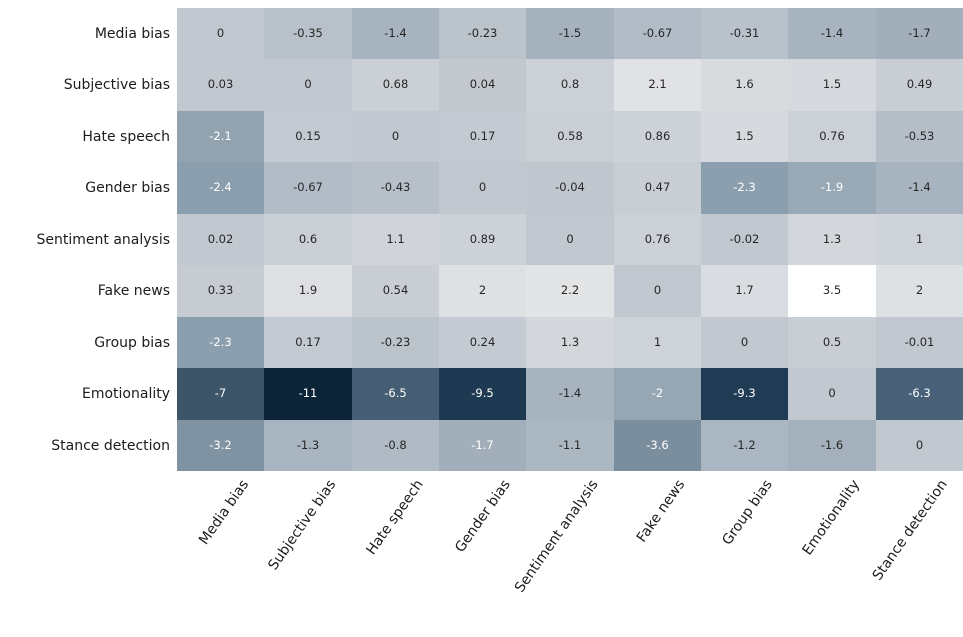 The image size is (963, 637). I want to click on heatmap-cell: -2.4, so click(220, 188).